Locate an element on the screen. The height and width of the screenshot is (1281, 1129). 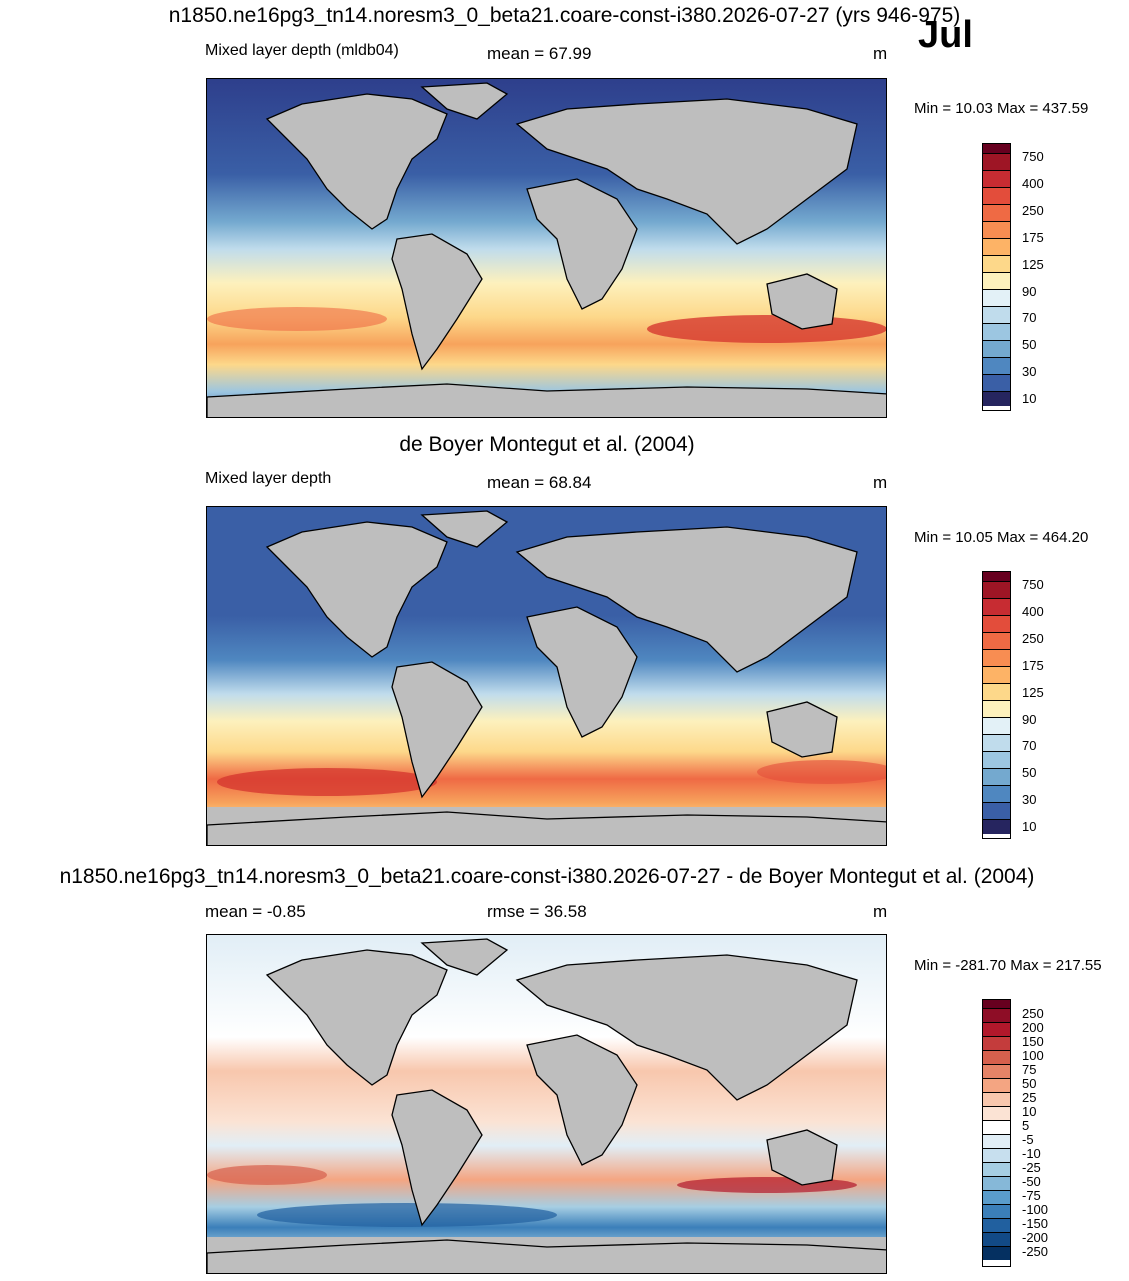
panel-2-minmax: Min = 10.05 Max = 464.20 is located at coordinates (1001, 537).